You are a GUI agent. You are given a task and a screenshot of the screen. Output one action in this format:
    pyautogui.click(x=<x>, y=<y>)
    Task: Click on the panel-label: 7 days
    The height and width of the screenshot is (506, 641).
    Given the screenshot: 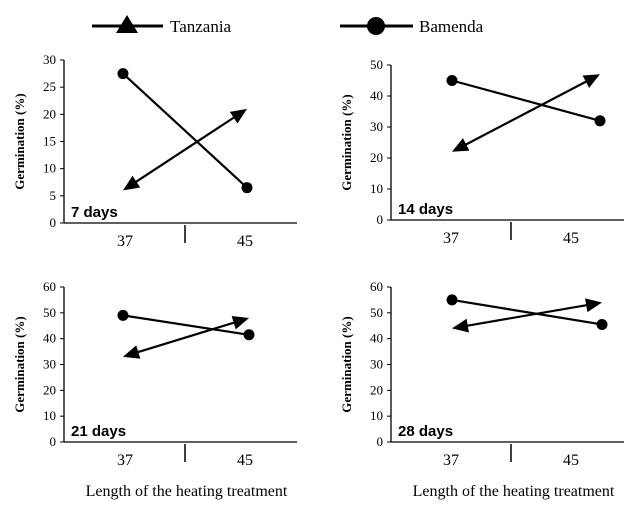 What is the action you would take?
    pyautogui.click(x=94, y=212)
    